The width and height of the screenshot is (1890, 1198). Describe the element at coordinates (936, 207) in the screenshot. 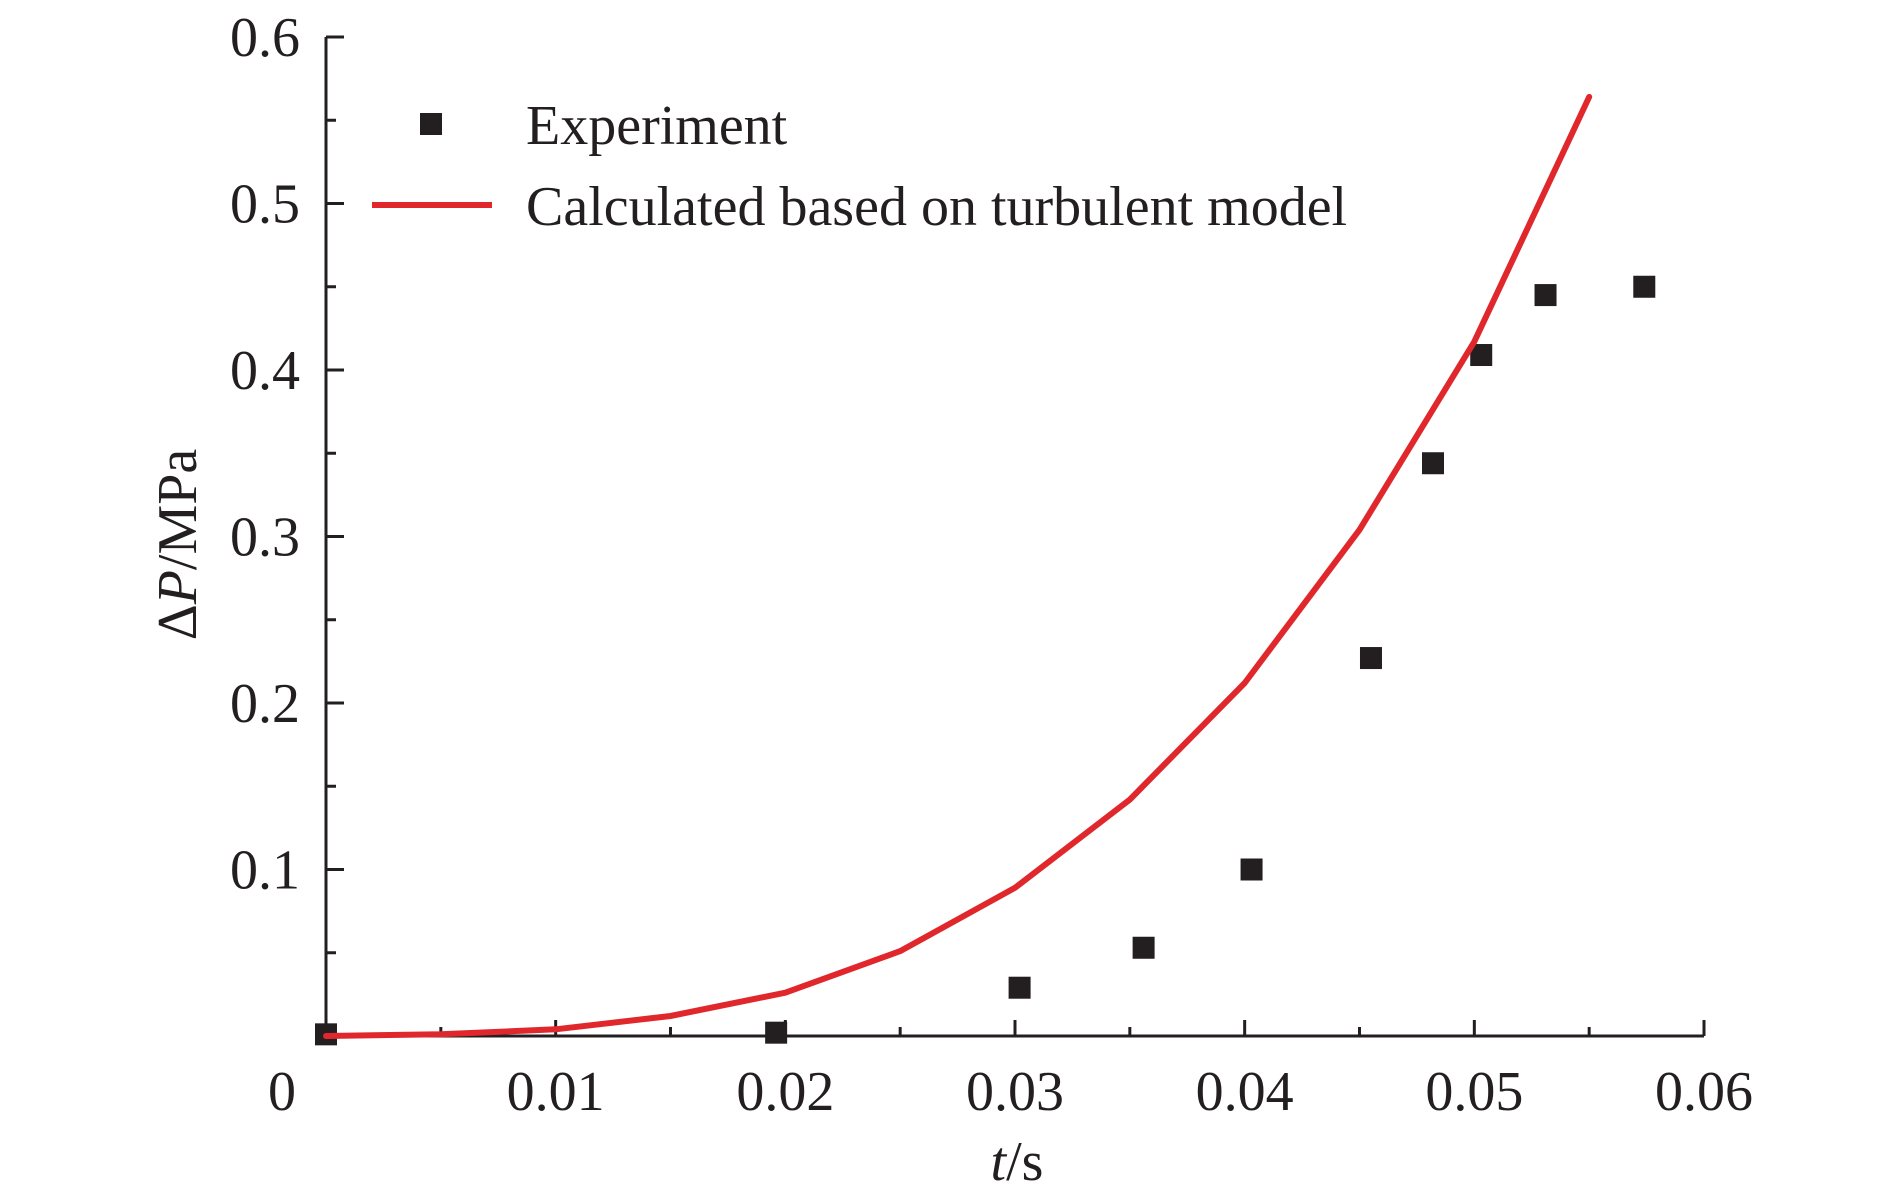

I see `legend-label-turbulent-model: Calculated based on turbulent model` at that location.